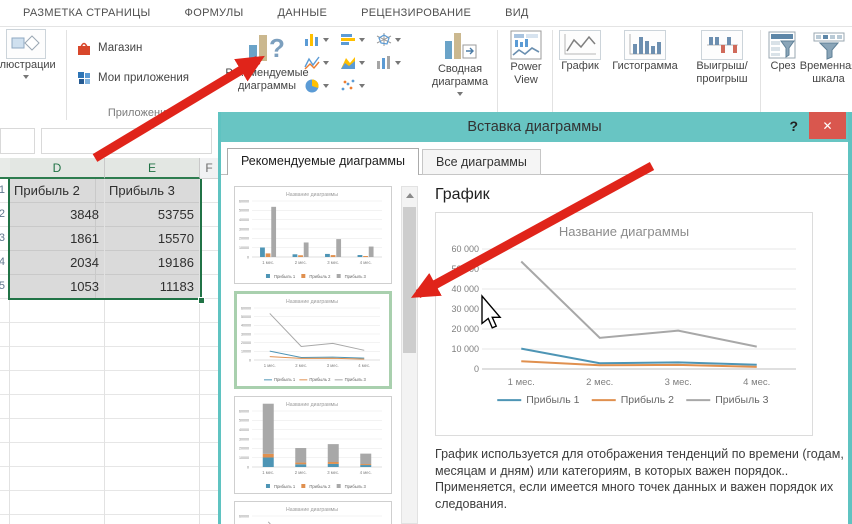 This screenshot has width=852, height=524. I want to click on column-chart-button, so click(322, 39).